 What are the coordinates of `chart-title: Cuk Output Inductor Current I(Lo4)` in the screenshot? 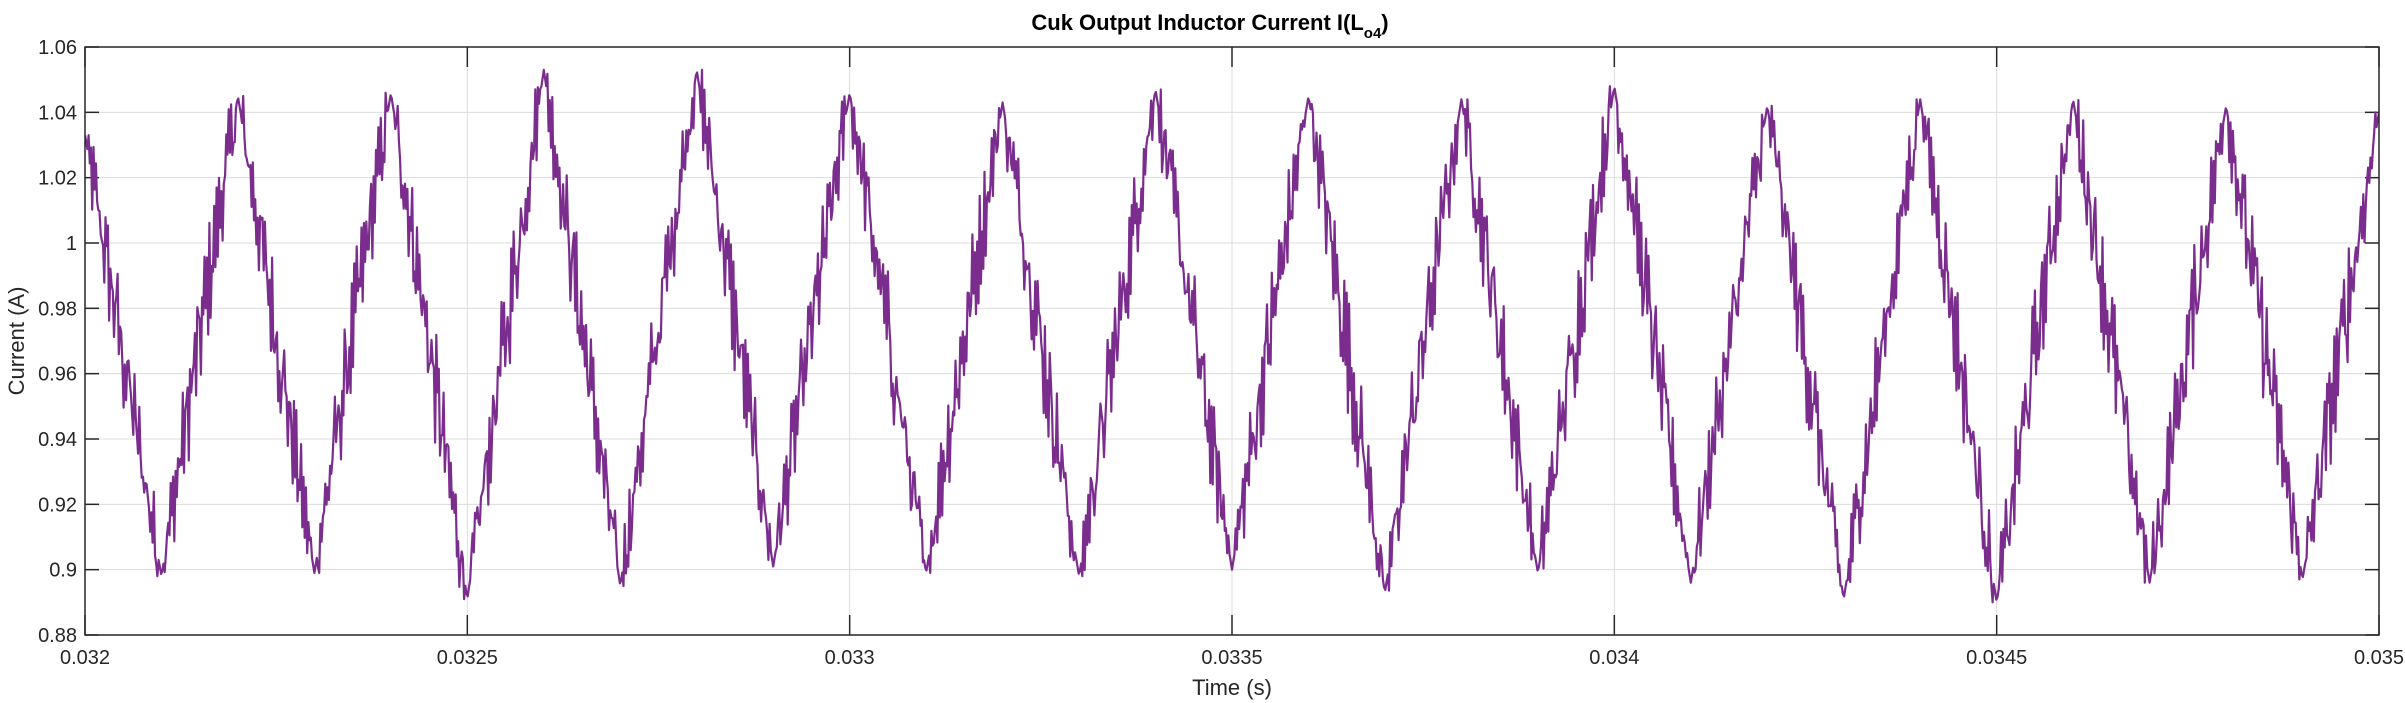 It's located at (1209, 26).